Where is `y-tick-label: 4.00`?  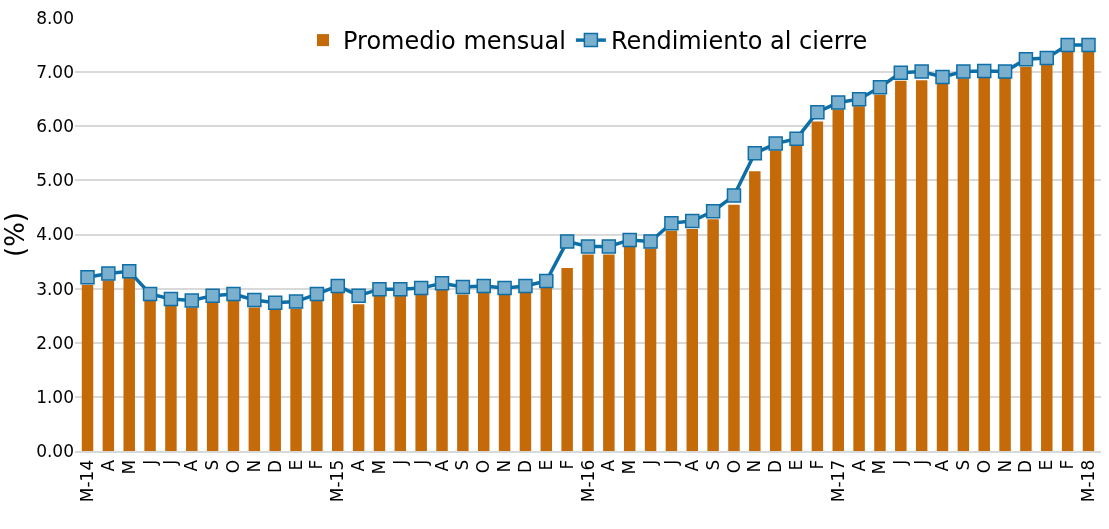 y-tick-label: 4.00 is located at coordinates (55, 234).